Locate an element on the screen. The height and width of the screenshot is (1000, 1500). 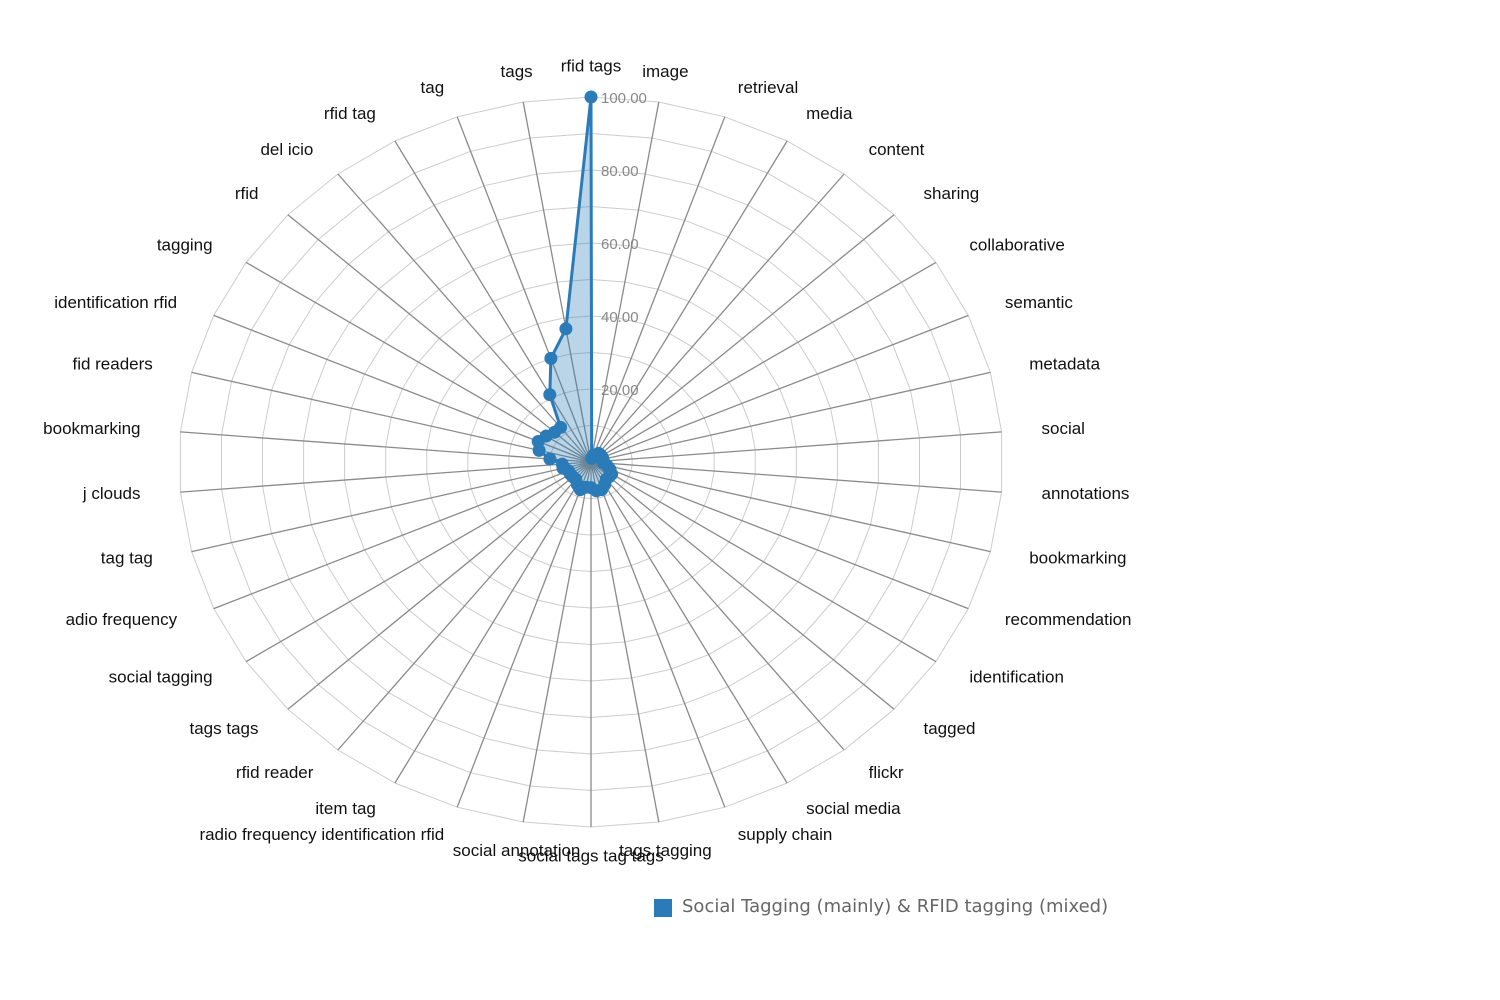
axis-label: tagging is located at coordinates (185, 244).